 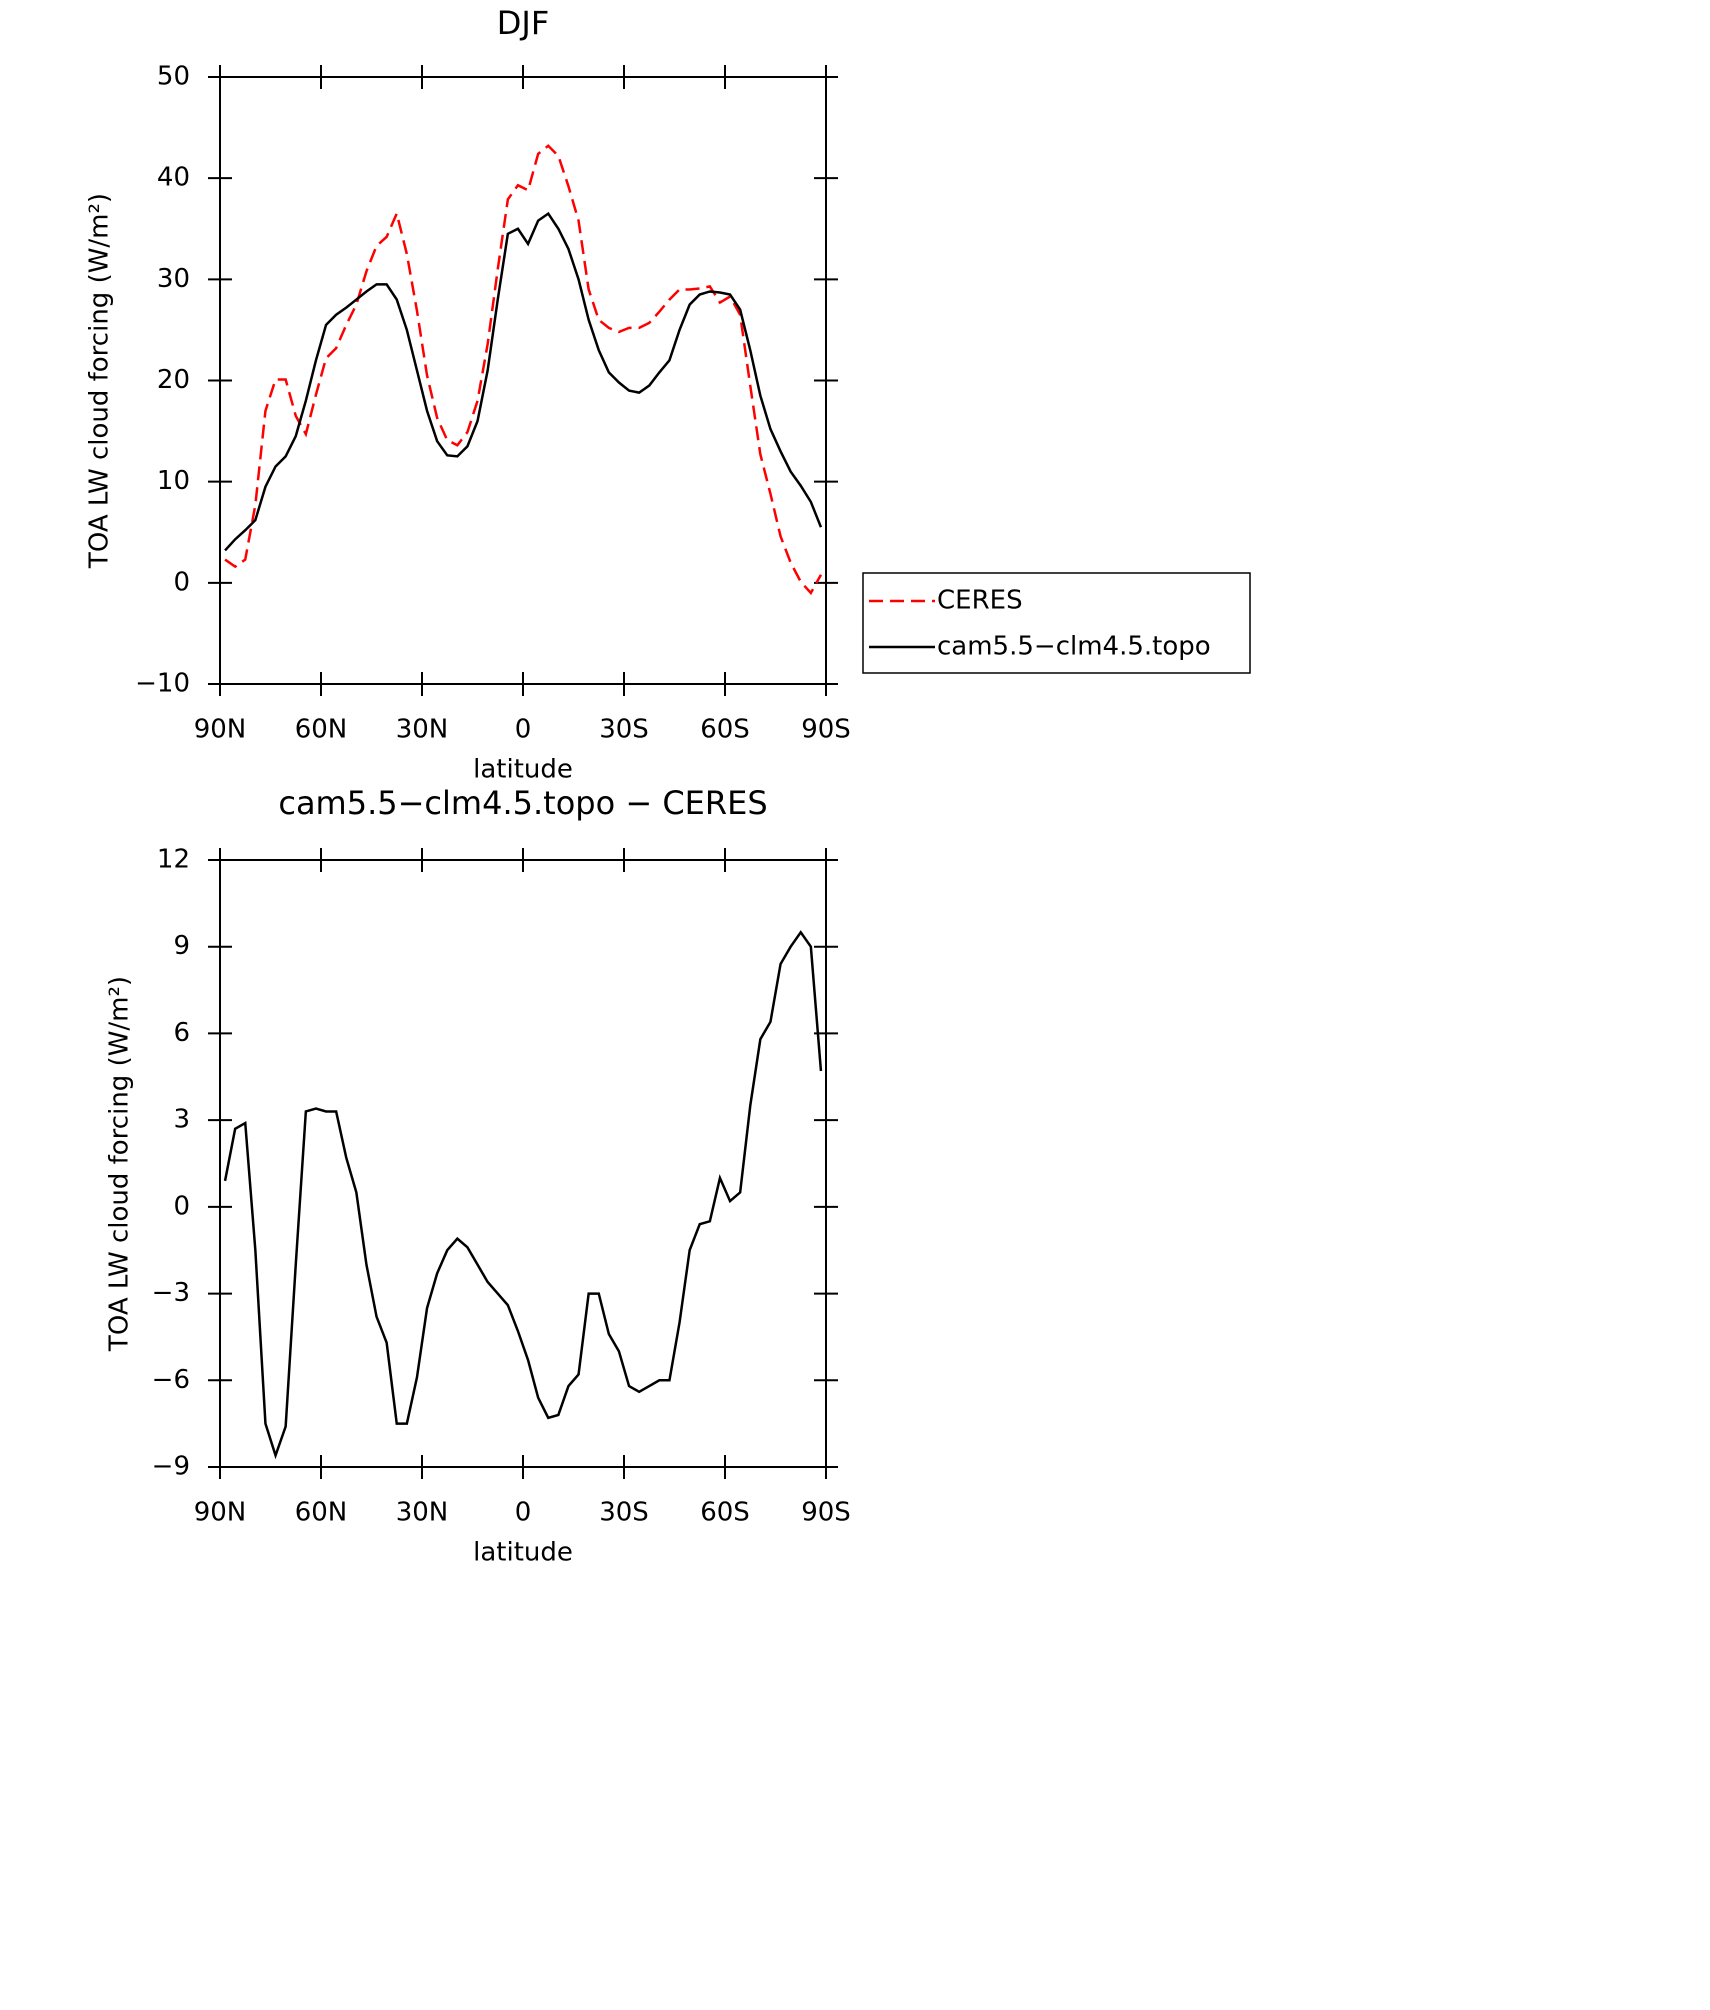 I want to click on y-tick-label: 50, so click(x=173, y=77).